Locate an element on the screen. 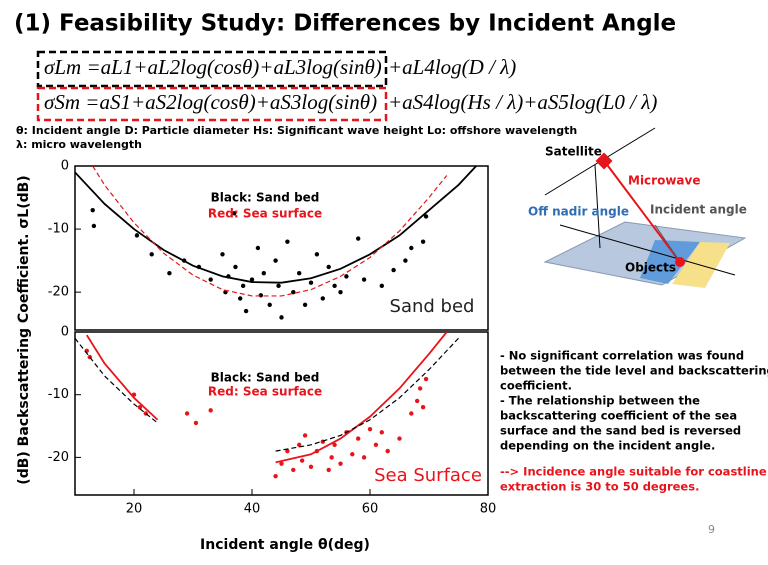  x-tick-label: 20 is located at coordinates (134, 509).